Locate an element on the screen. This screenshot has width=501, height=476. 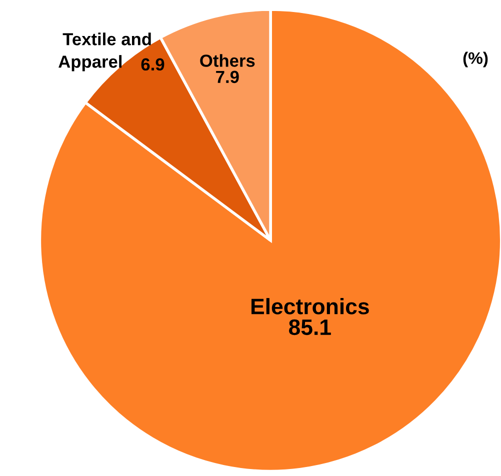
slice-label: Others is located at coordinates (227, 60).